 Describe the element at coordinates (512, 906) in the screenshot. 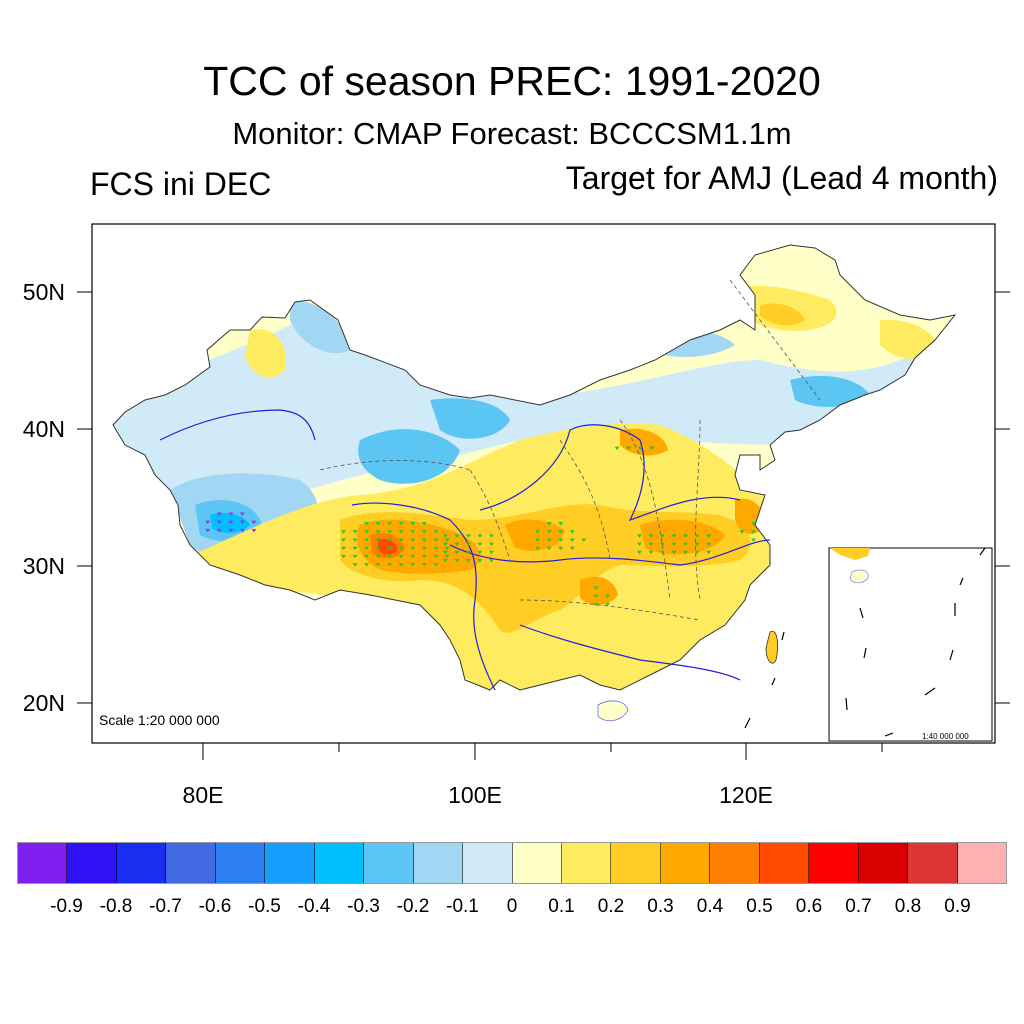

I see `colorbar-label: 0` at that location.